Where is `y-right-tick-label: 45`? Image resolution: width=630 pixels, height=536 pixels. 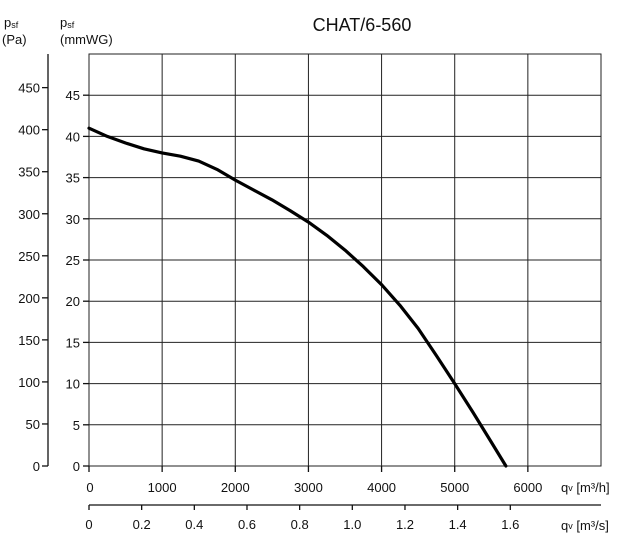
y-right-tick-label: 45 is located at coordinates (73, 95).